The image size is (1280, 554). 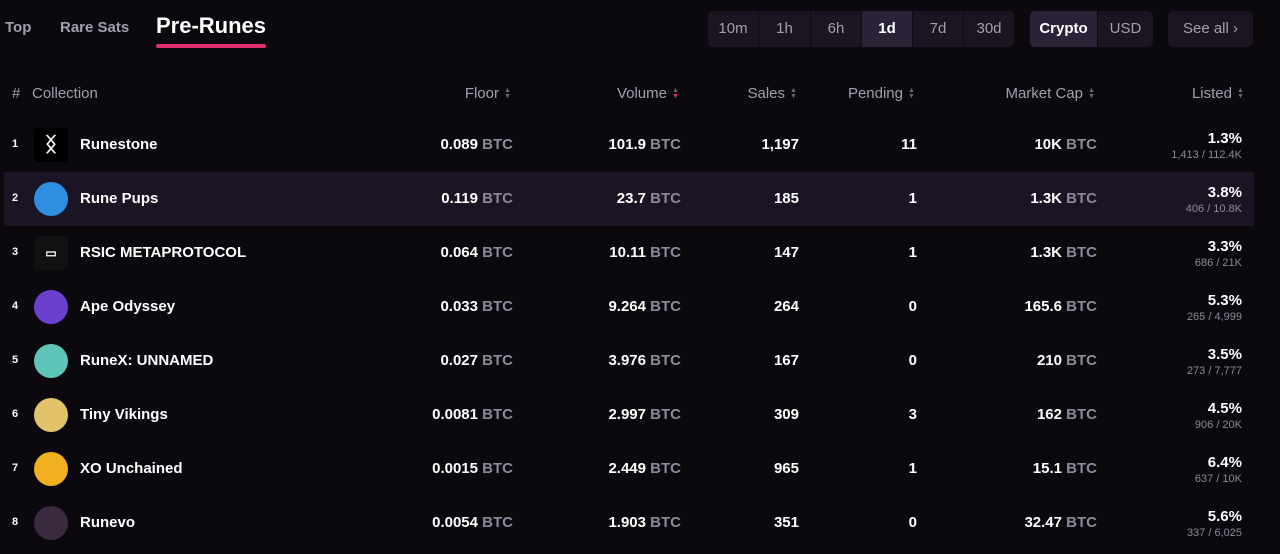 I want to click on collection-name: Ape Odyssey, so click(x=128, y=306).